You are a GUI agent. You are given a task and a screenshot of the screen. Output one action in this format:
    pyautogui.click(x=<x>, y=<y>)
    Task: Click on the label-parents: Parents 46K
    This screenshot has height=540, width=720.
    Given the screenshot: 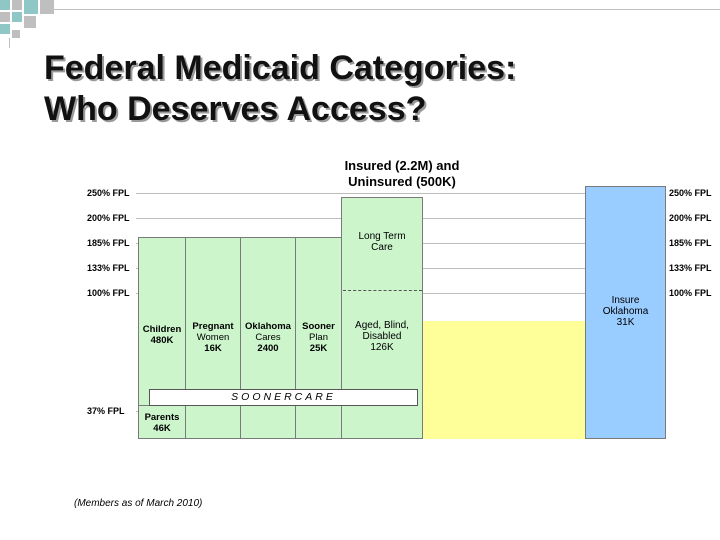 What is the action you would take?
    pyautogui.click(x=162, y=423)
    